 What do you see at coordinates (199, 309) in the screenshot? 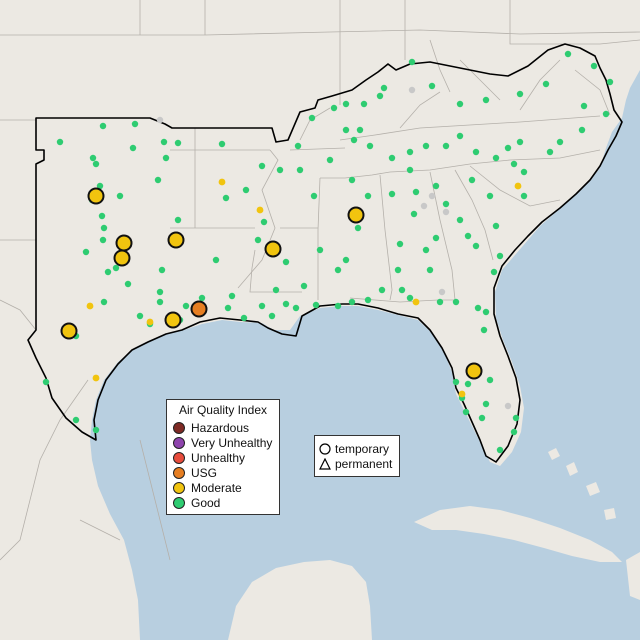
I see `monitor-temporary-usg` at bounding box center [199, 309].